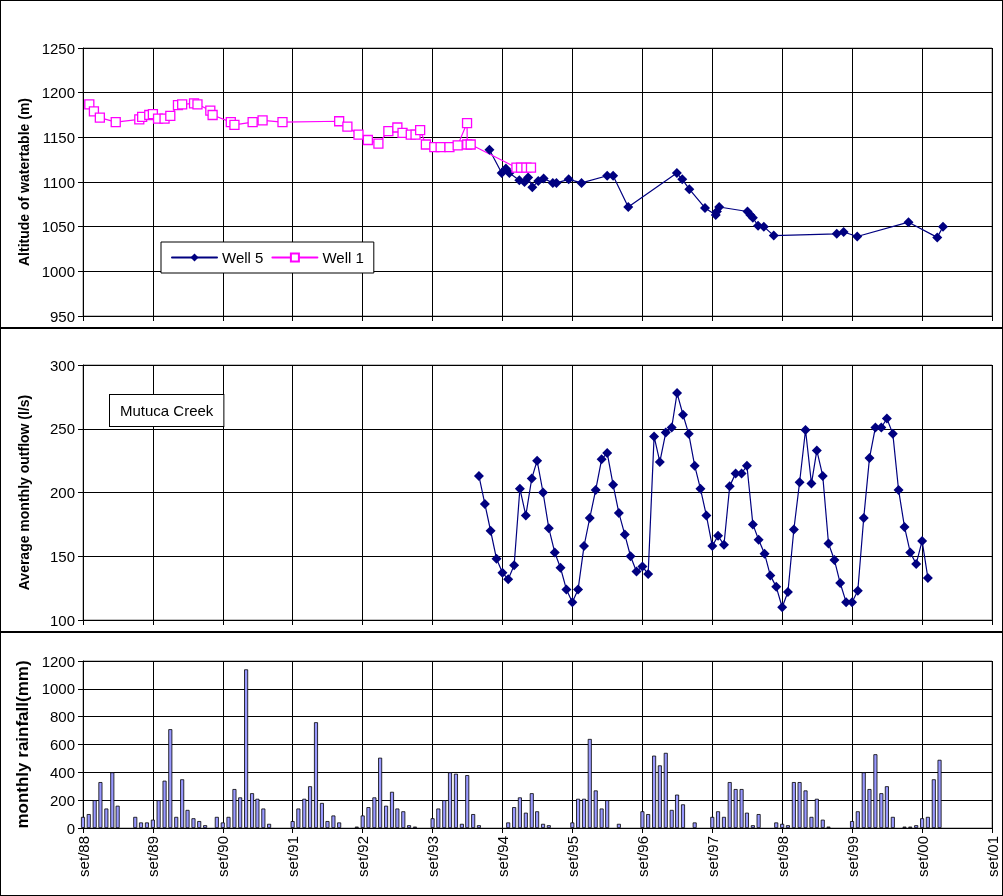  What do you see at coordinates (167, 410) in the screenshot?
I see `annotation: Mutuca Creek` at bounding box center [167, 410].